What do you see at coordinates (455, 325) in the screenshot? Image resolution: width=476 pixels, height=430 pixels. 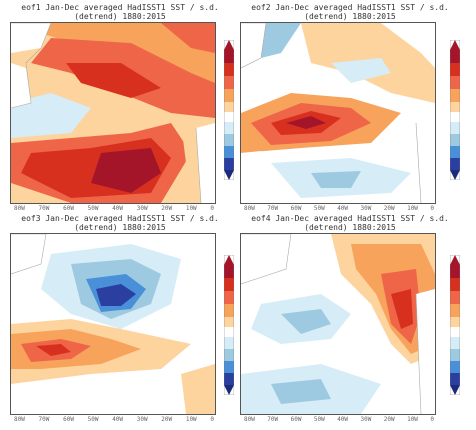 I see `colorbar-eof4` at bounding box center [455, 325].